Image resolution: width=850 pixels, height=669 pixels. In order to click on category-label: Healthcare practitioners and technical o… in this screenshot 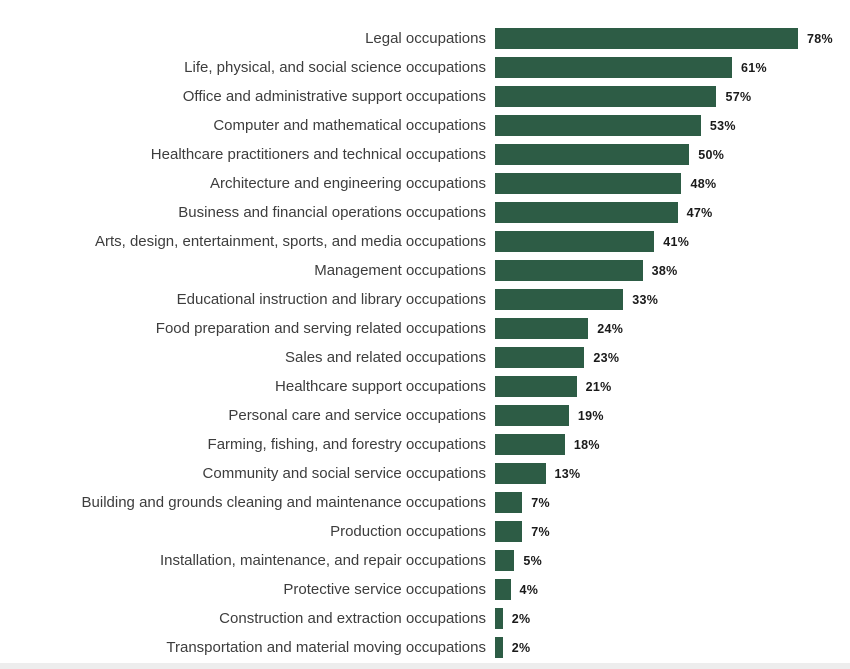, I will do `click(318, 154)`.